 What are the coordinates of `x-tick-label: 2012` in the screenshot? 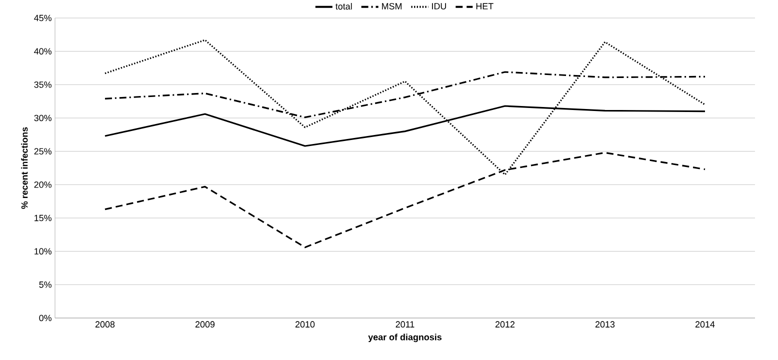 It's located at (505, 324).